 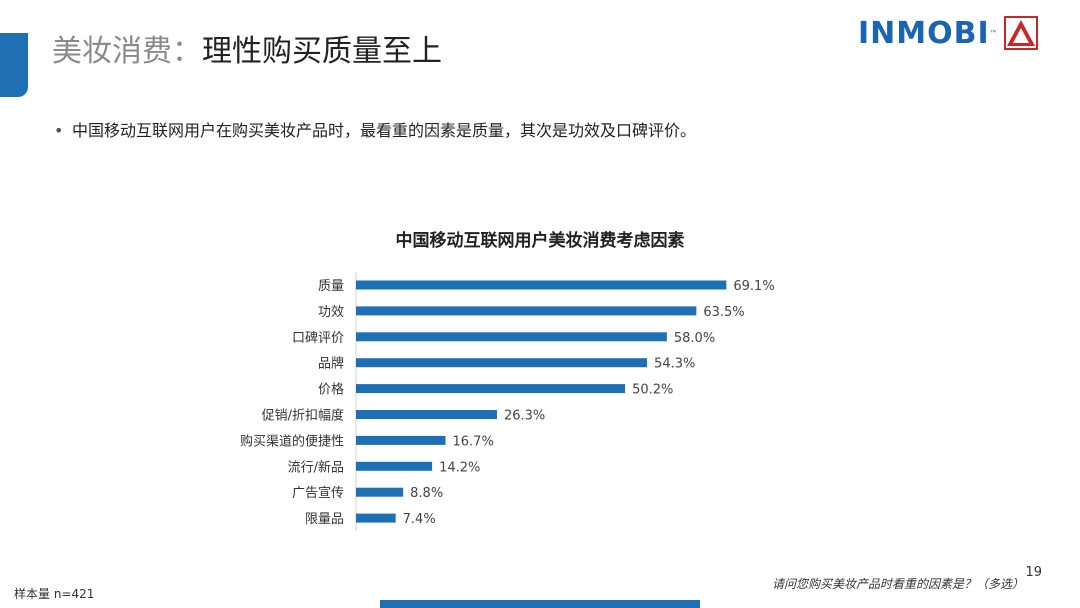 What do you see at coordinates (419, 519) in the screenshot?
I see `value-label: 7.4%` at bounding box center [419, 519].